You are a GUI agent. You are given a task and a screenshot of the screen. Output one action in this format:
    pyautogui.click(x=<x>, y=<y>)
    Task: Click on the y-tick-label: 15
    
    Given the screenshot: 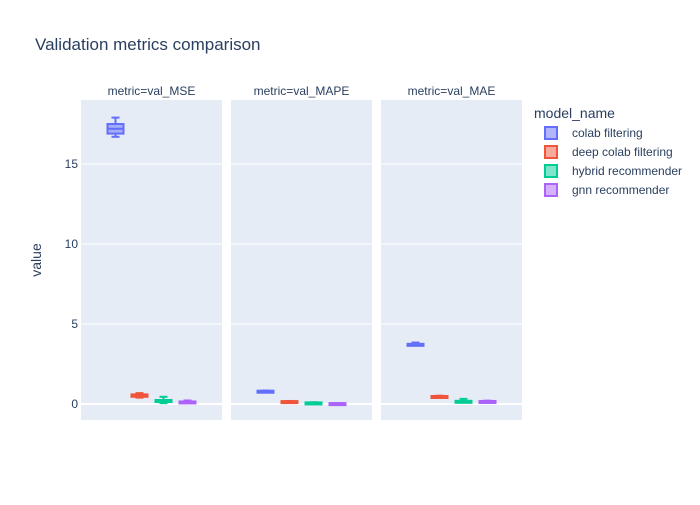 What is the action you would take?
    pyautogui.click(x=72, y=164)
    